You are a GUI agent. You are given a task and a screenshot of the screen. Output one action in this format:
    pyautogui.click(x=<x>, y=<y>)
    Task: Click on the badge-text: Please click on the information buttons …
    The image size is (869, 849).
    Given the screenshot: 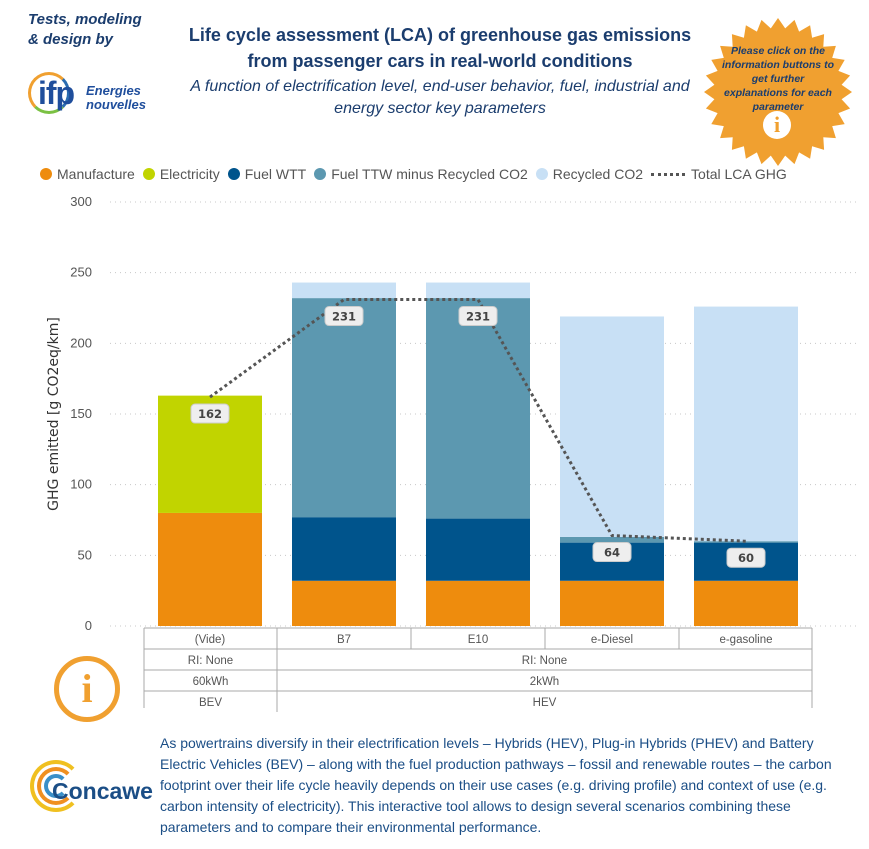 What is the action you would take?
    pyautogui.click(x=778, y=79)
    